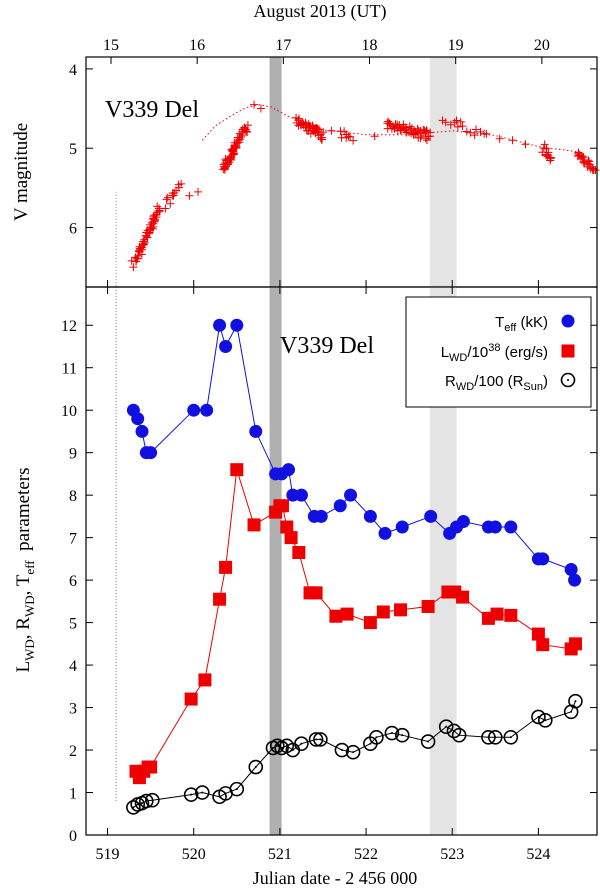  I want to click on legend-box, so click(498, 352).